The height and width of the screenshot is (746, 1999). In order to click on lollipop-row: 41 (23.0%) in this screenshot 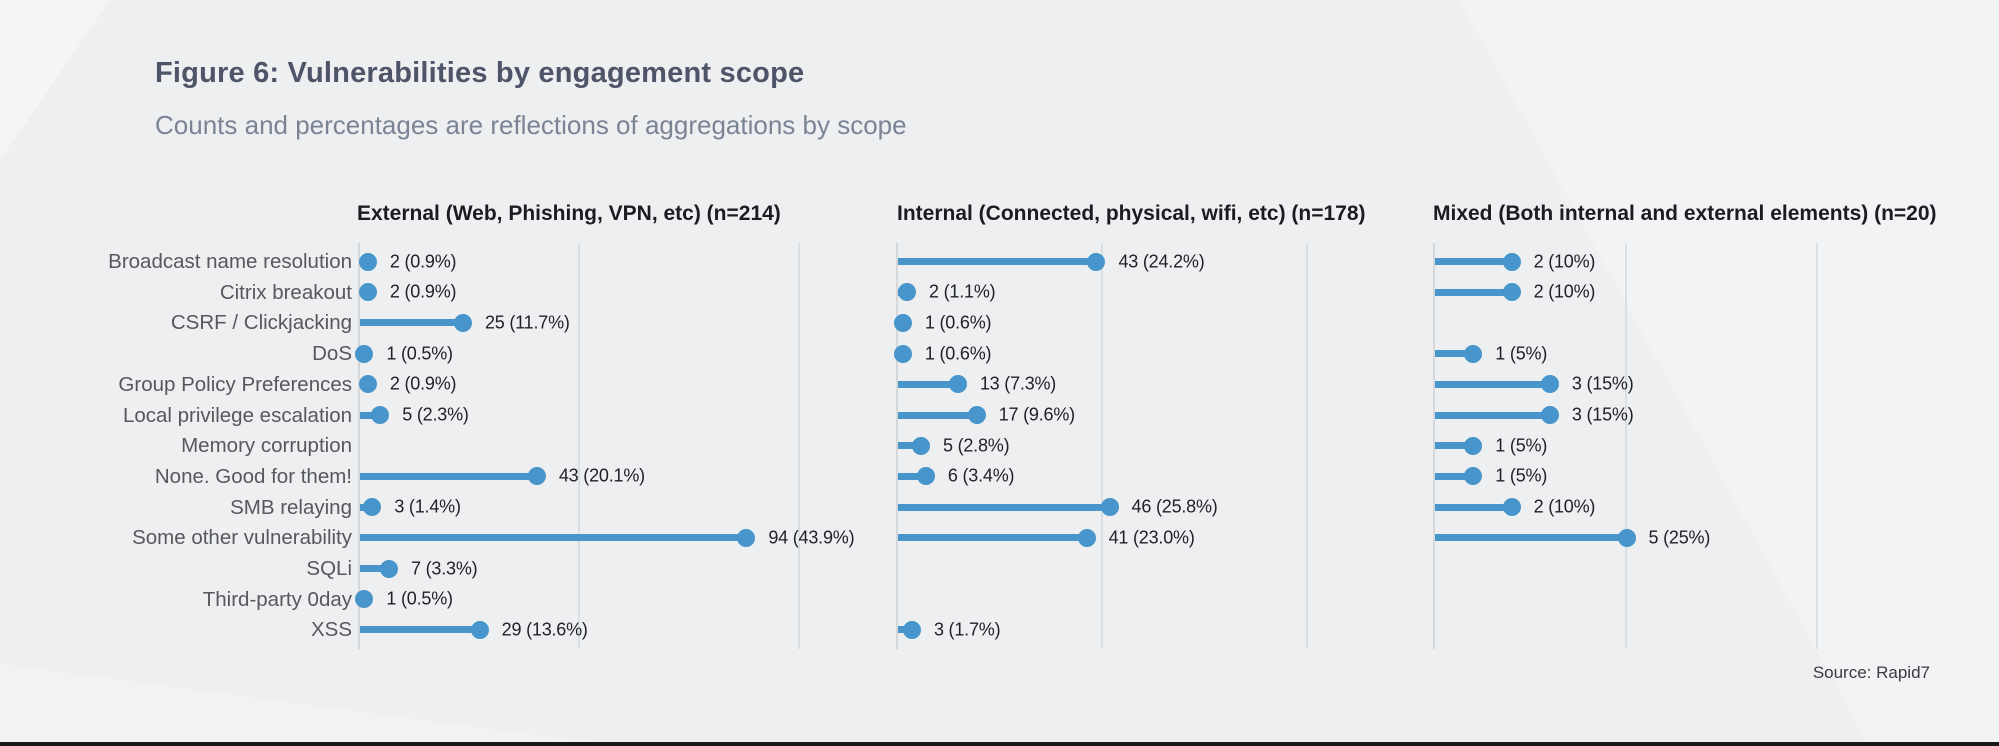, I will do `click(1279, 537)`.